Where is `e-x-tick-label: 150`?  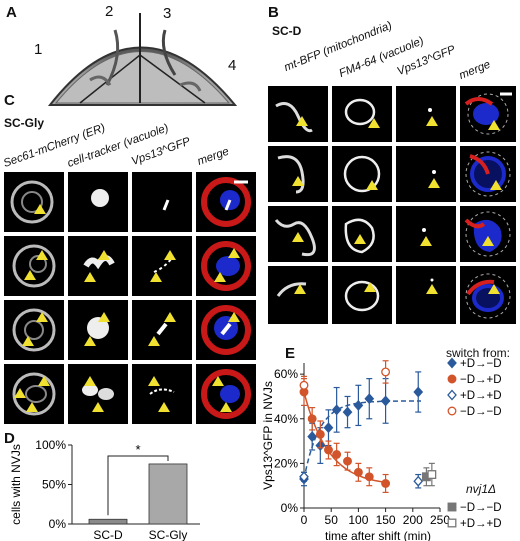 e-x-tick-label: 150 is located at coordinates (386, 520).